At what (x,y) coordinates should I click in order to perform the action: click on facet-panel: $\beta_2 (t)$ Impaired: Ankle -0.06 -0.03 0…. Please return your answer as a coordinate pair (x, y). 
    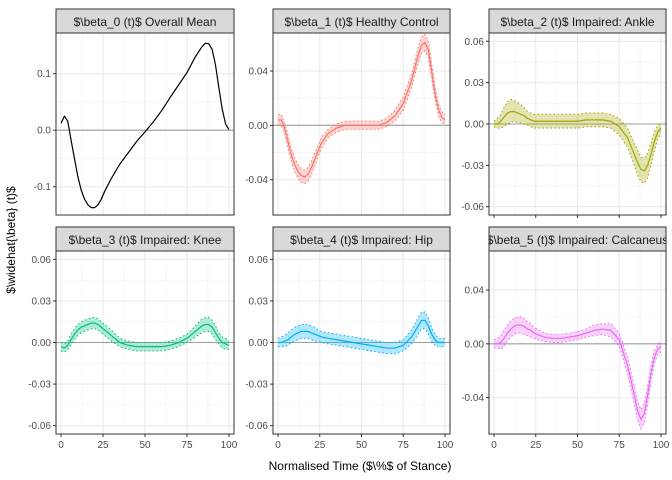
    Looking at the image, I should click on (564, 113).